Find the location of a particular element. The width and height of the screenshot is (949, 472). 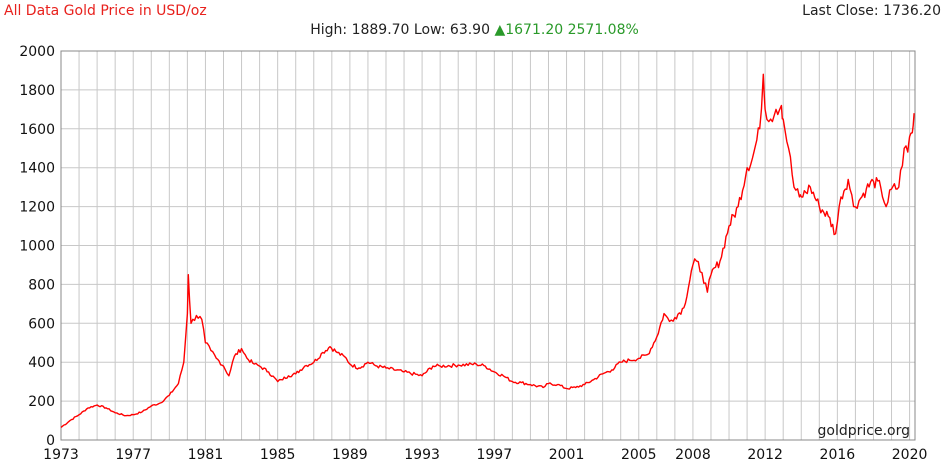

x-tick-label: 2005 is located at coordinates (639, 455).